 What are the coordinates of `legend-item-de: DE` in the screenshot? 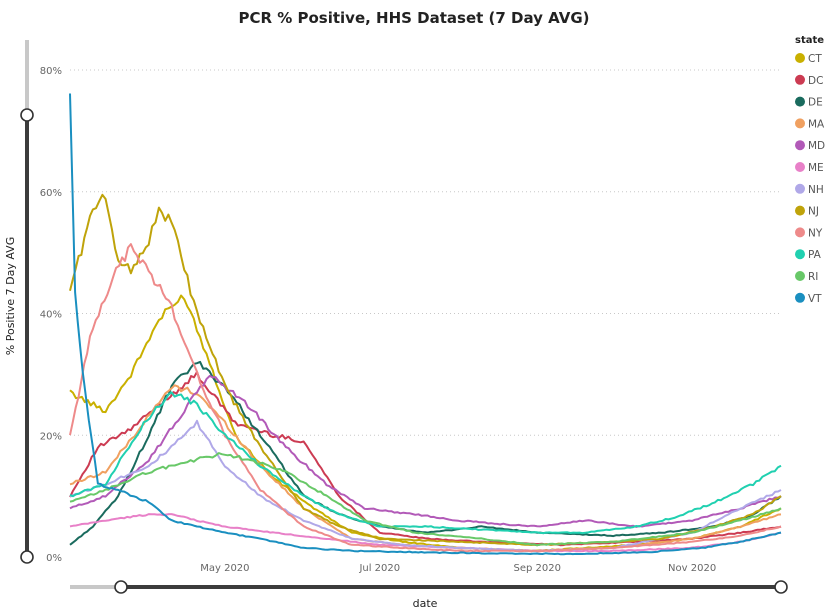 It's located at (815, 103).